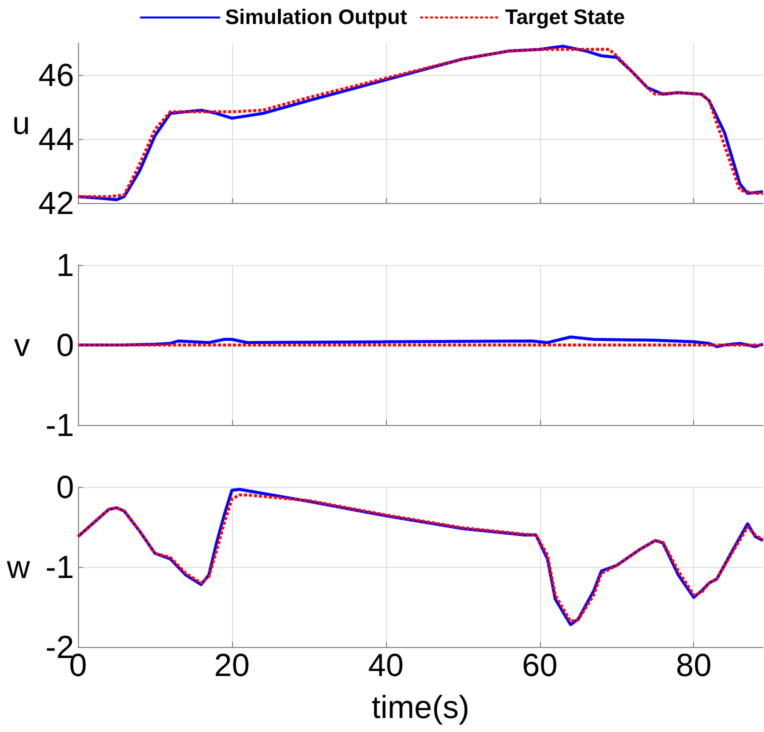  What do you see at coordinates (386, 665) in the screenshot?
I see `x-tick-label: 40` at bounding box center [386, 665].